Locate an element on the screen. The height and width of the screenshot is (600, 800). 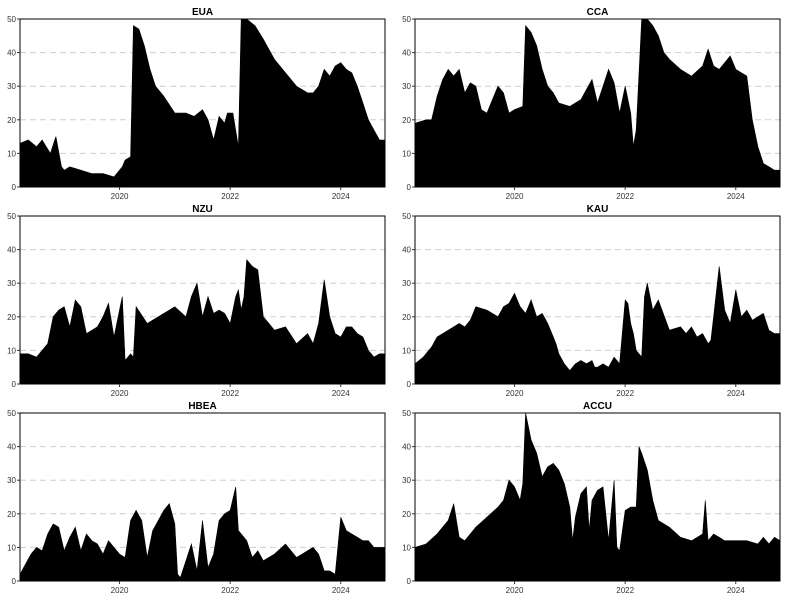
area-series-kau is located at coordinates (597, 325).